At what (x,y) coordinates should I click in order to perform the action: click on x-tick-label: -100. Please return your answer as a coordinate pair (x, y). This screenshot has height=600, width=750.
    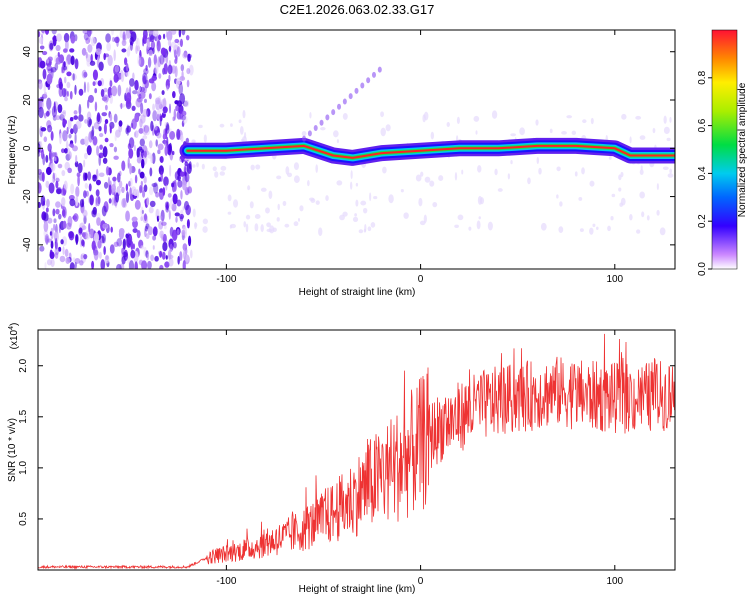
    Looking at the image, I should click on (226, 279).